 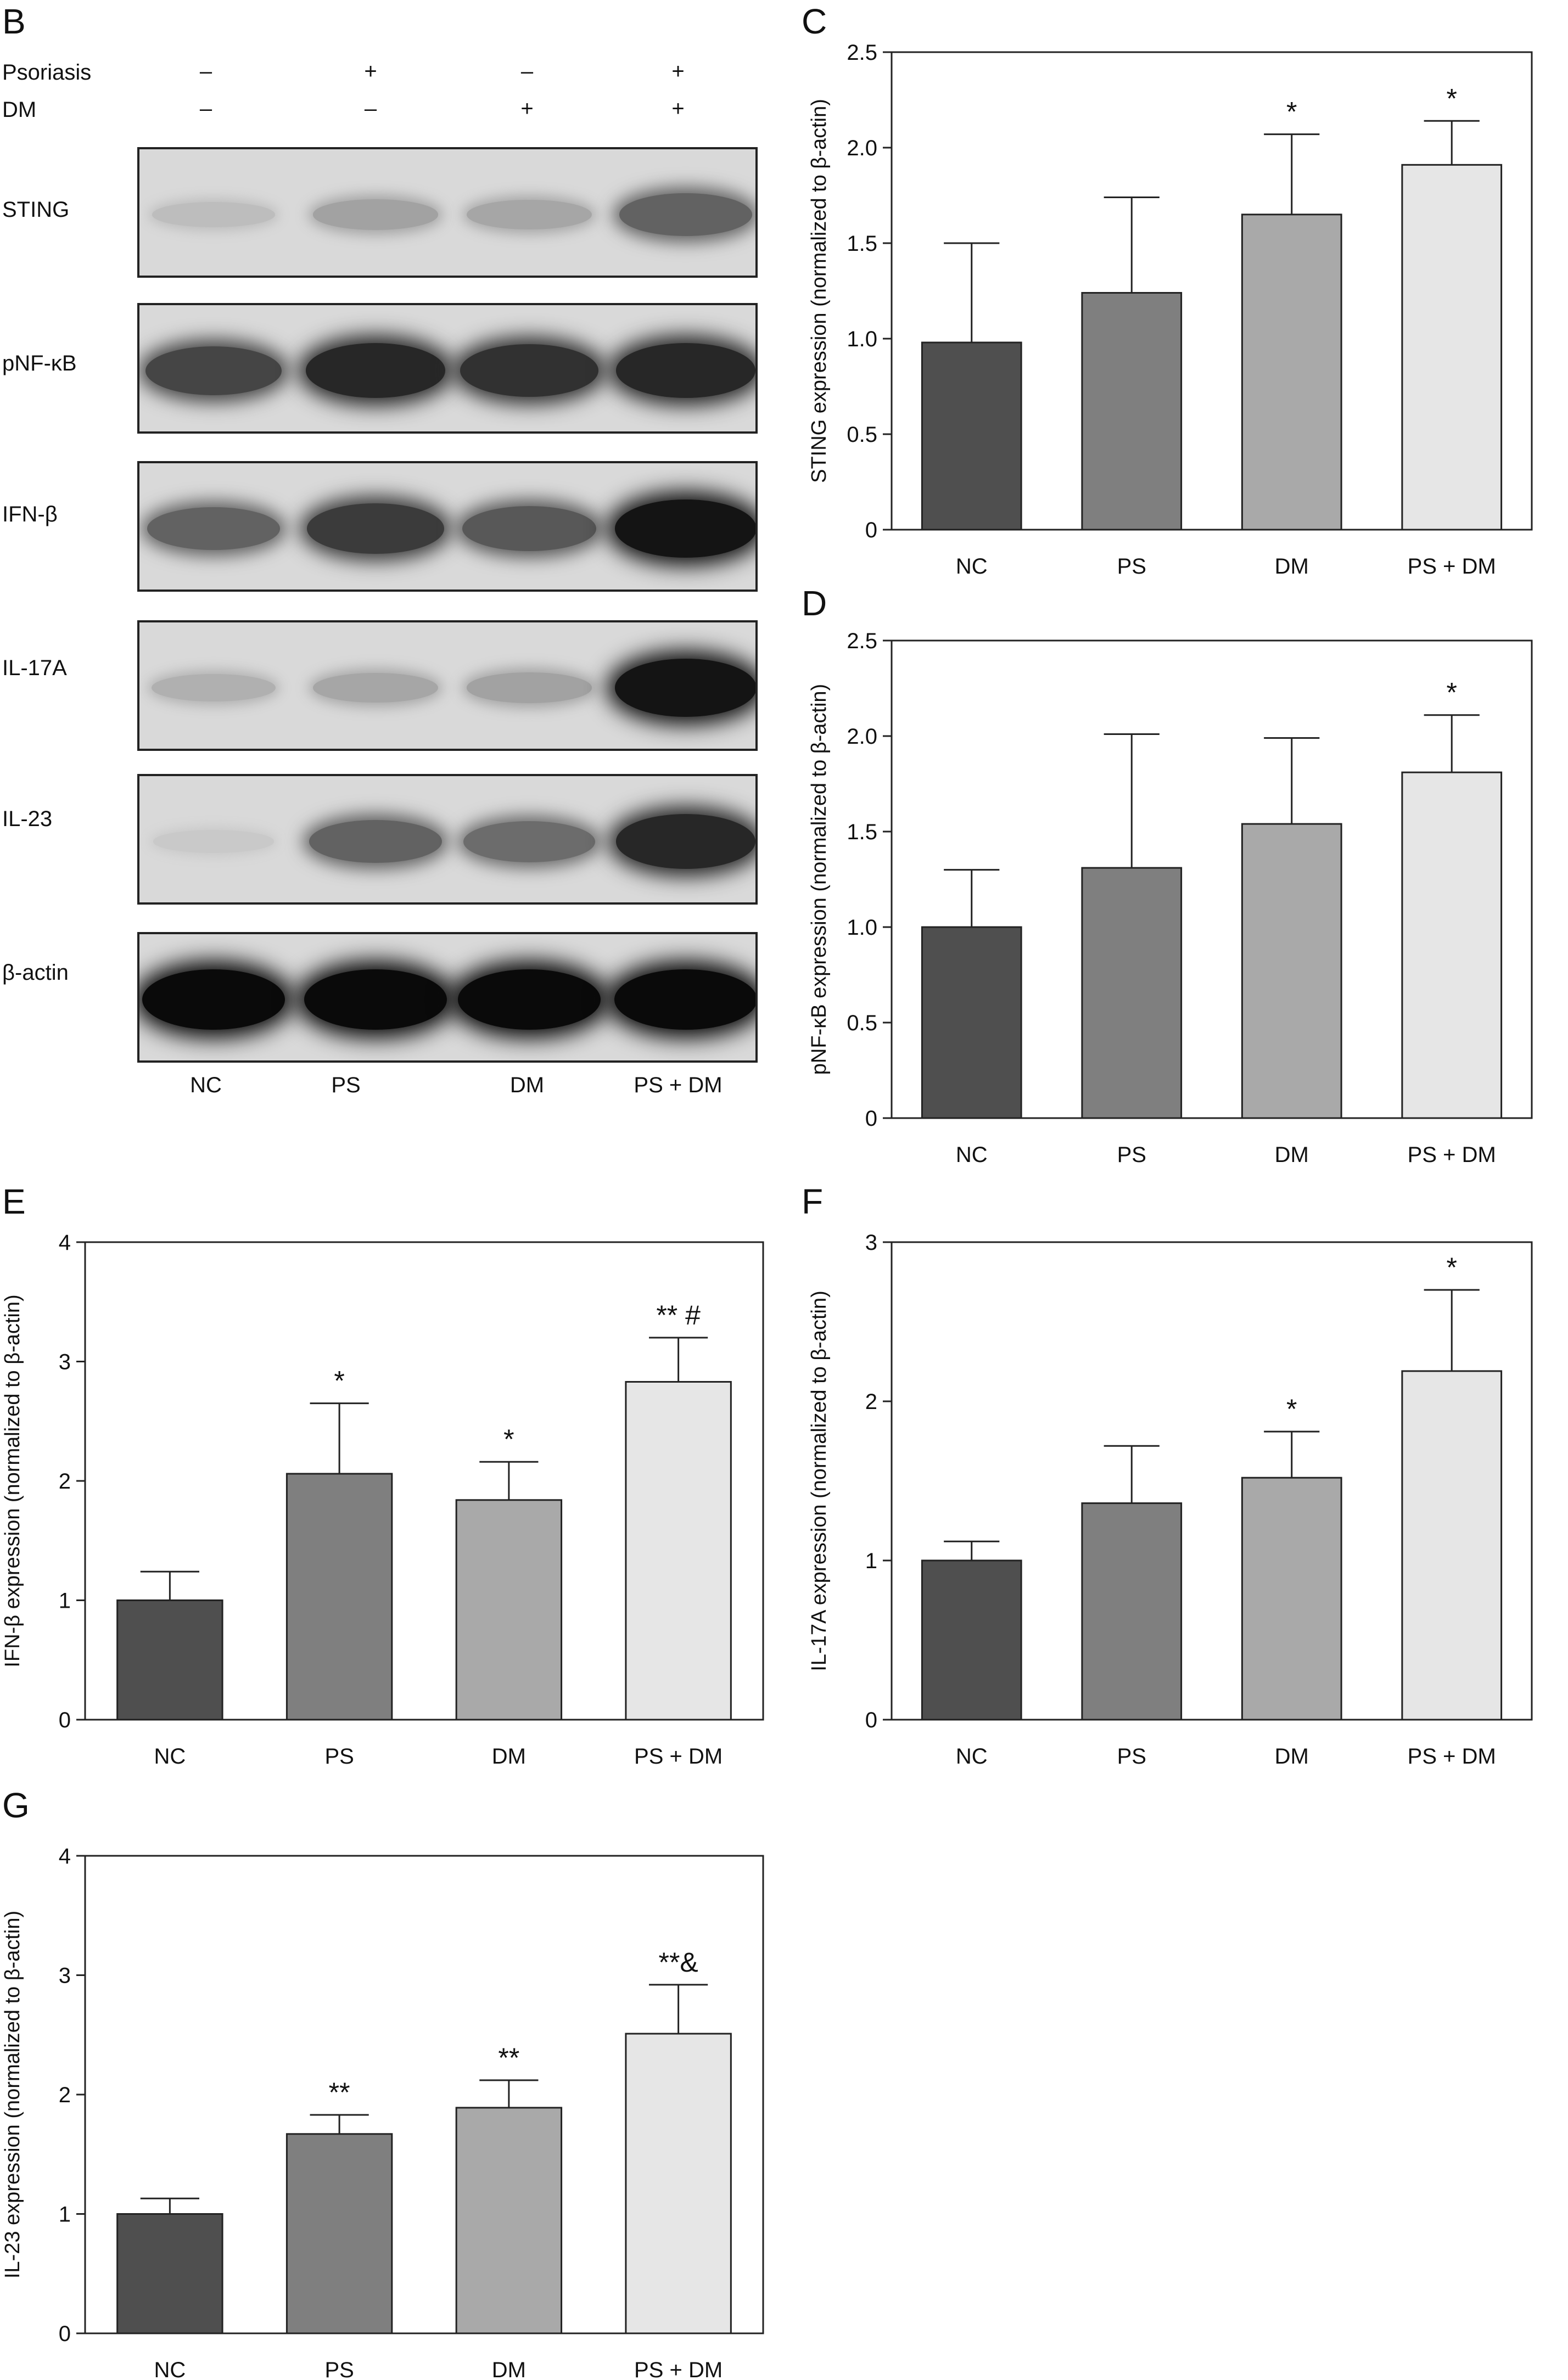 What do you see at coordinates (678, 109) in the screenshot?
I see `dm-sign: +` at bounding box center [678, 109].